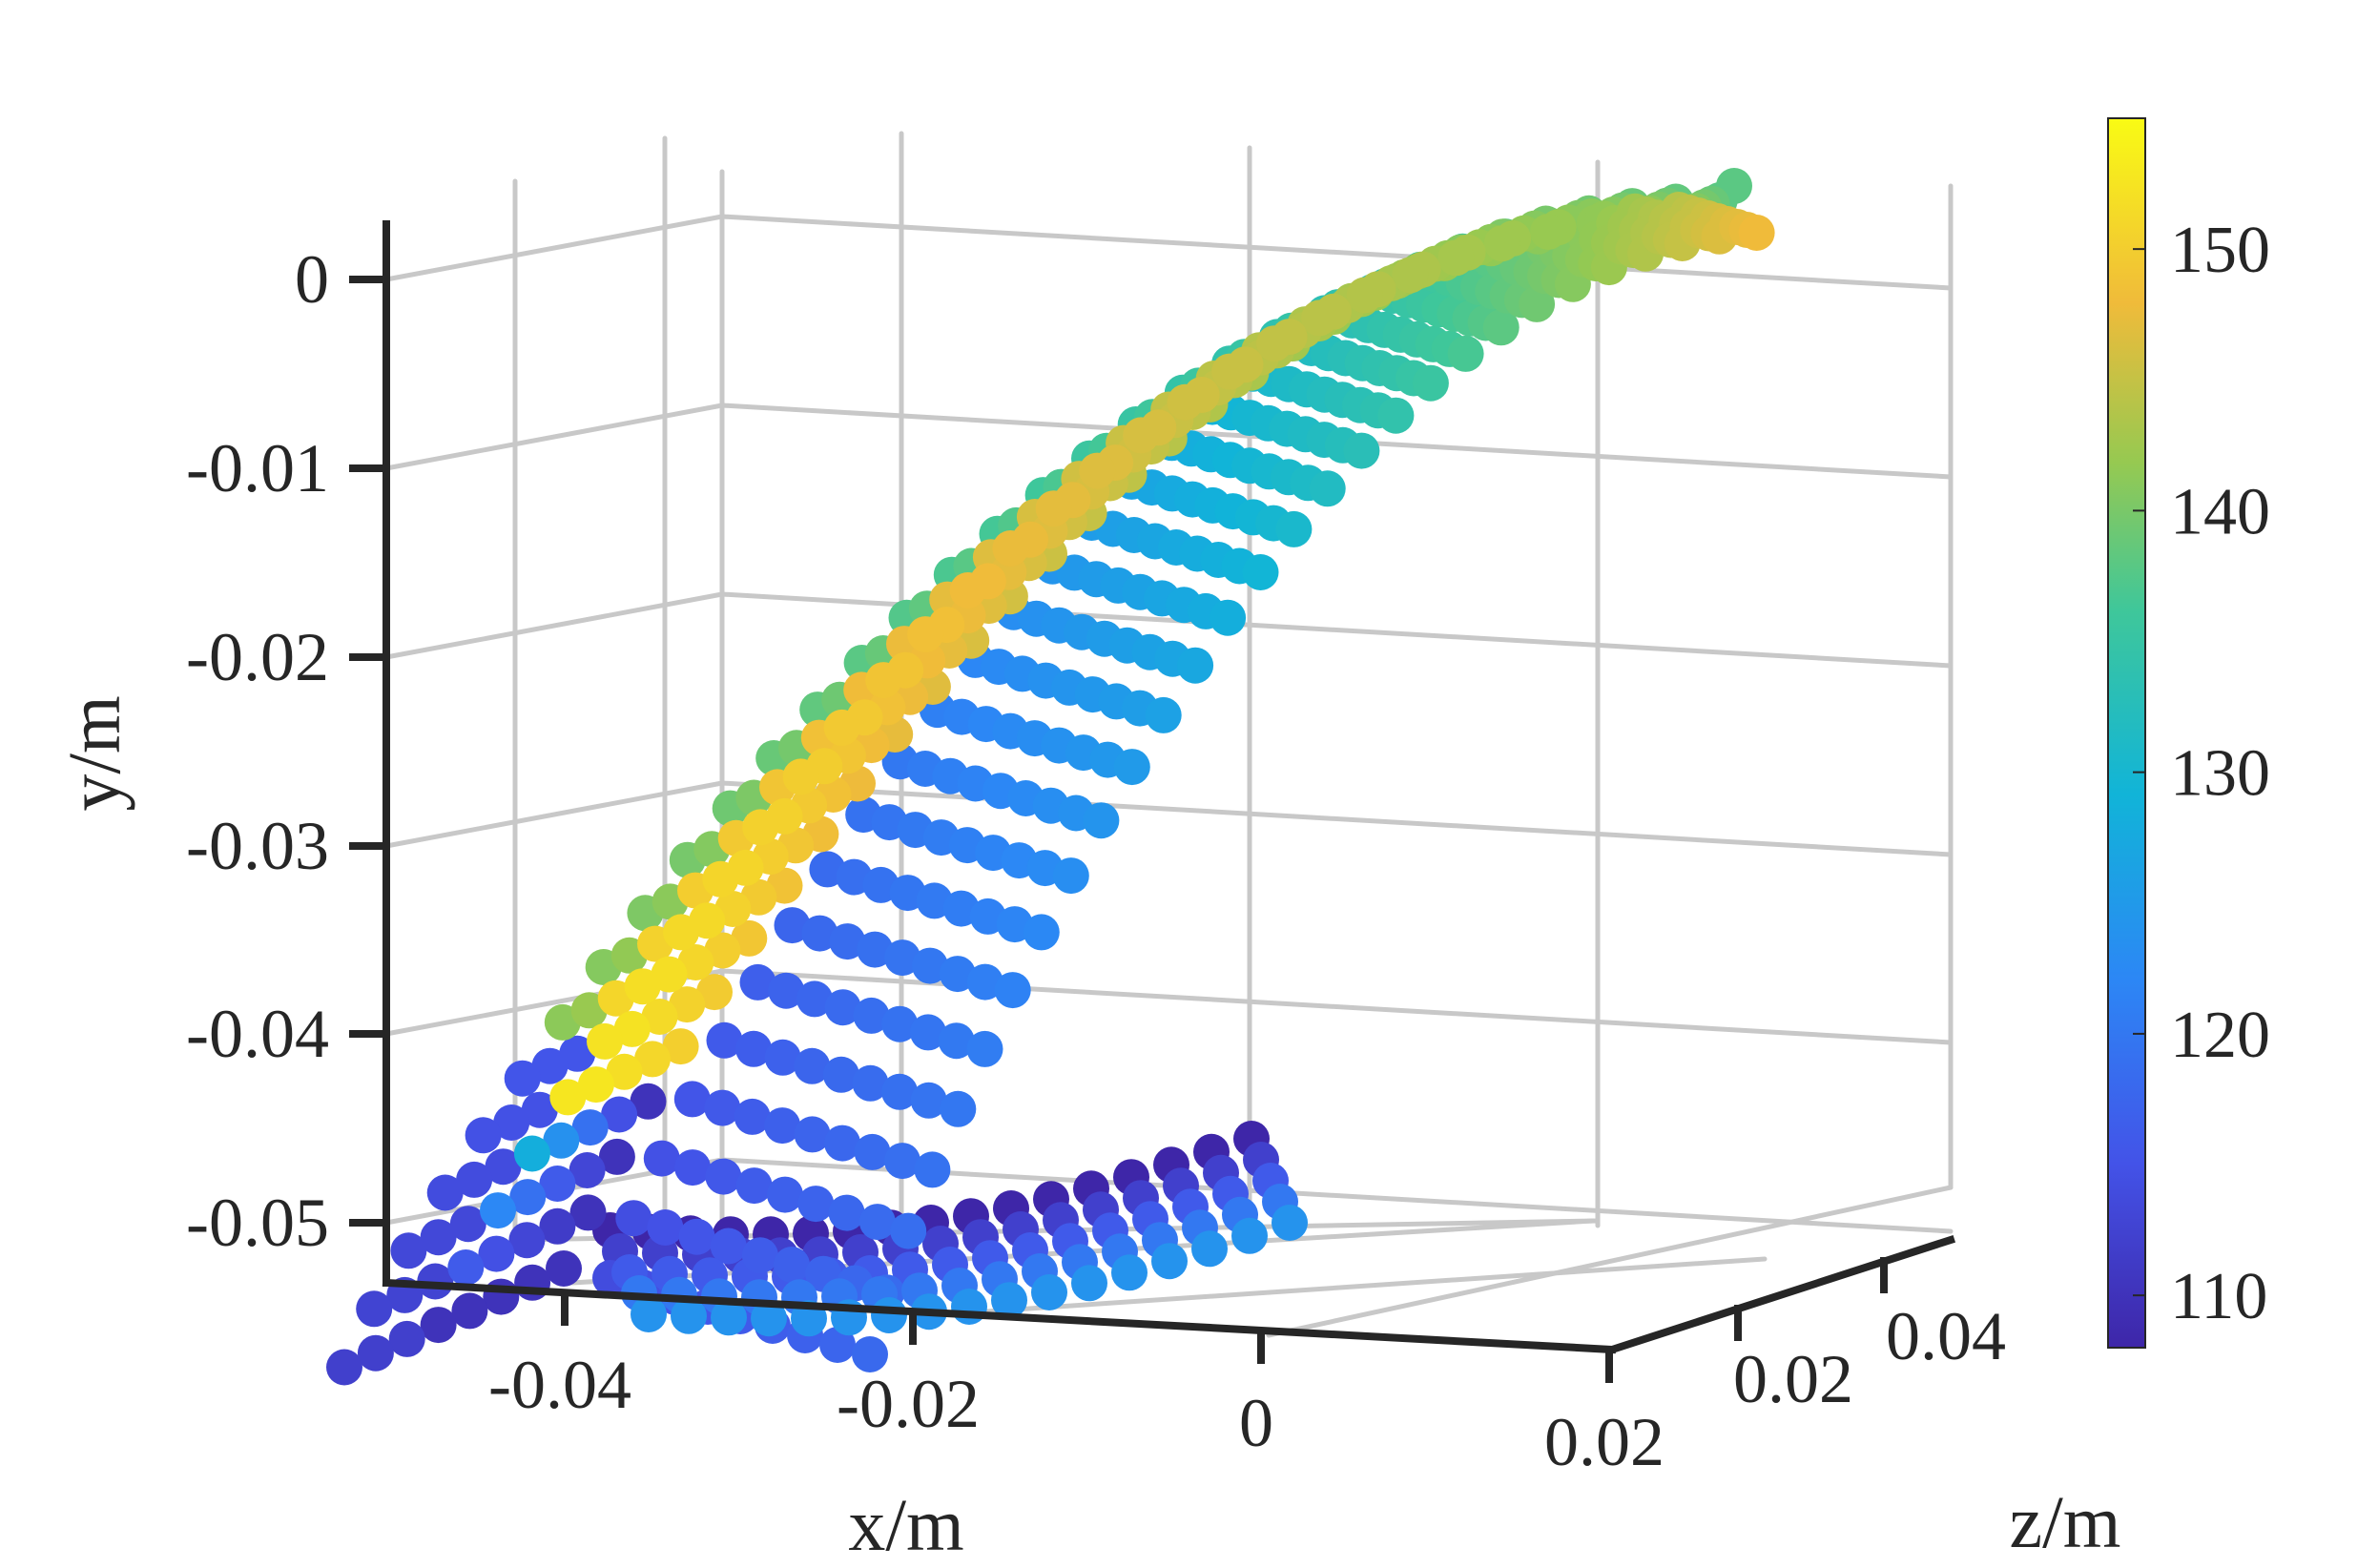  I want to click on z-axis-line, so click(1781, 1294).